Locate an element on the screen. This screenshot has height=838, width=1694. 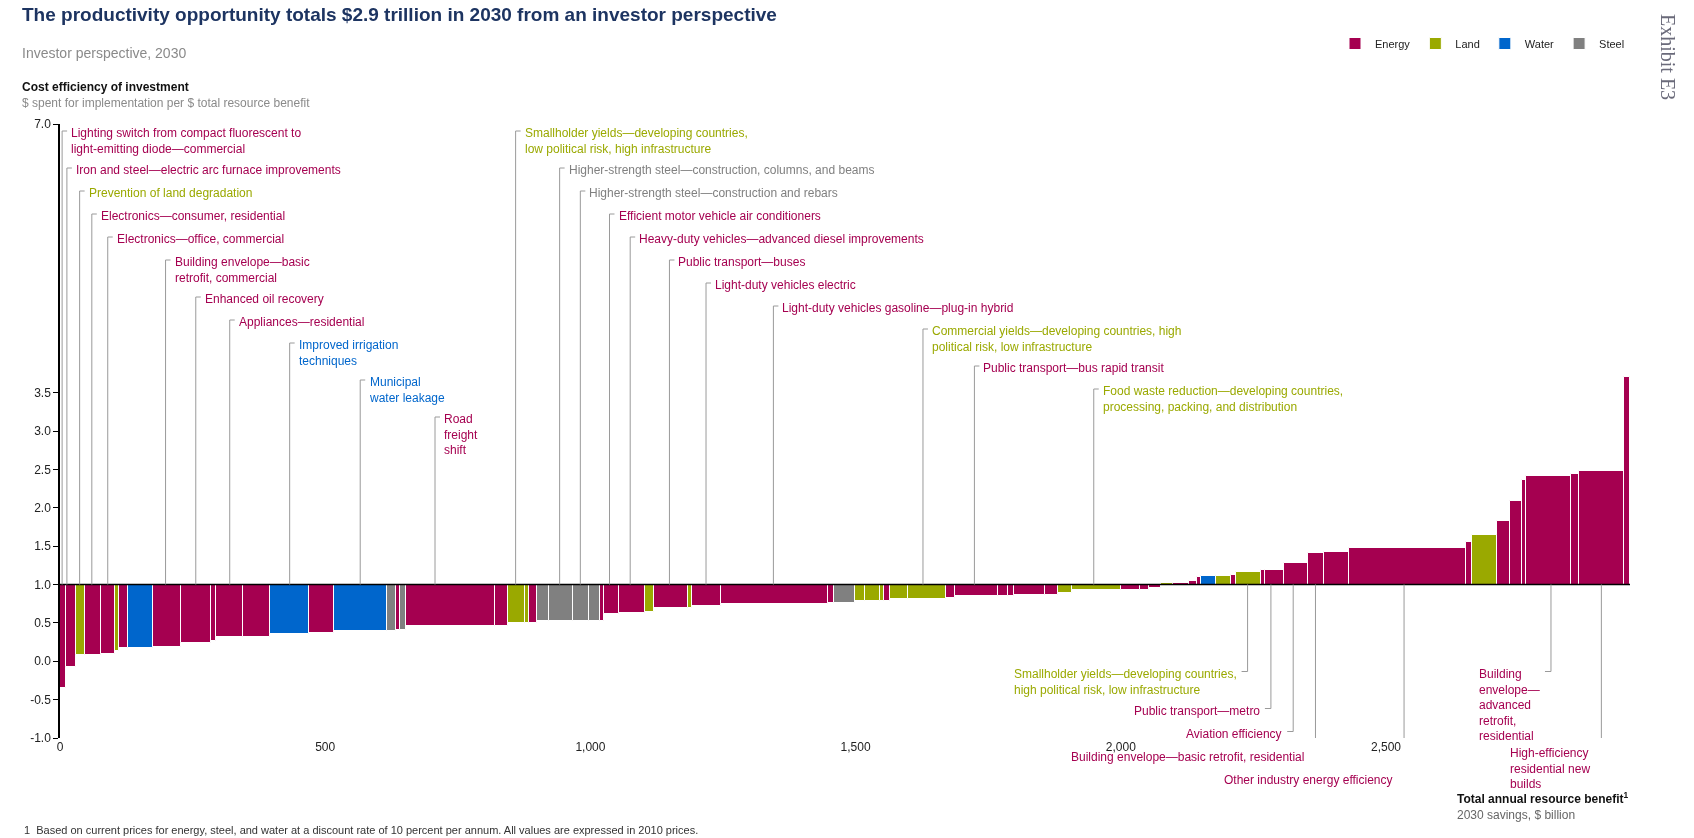
x-tick-label: 0 is located at coordinates (60, 747).